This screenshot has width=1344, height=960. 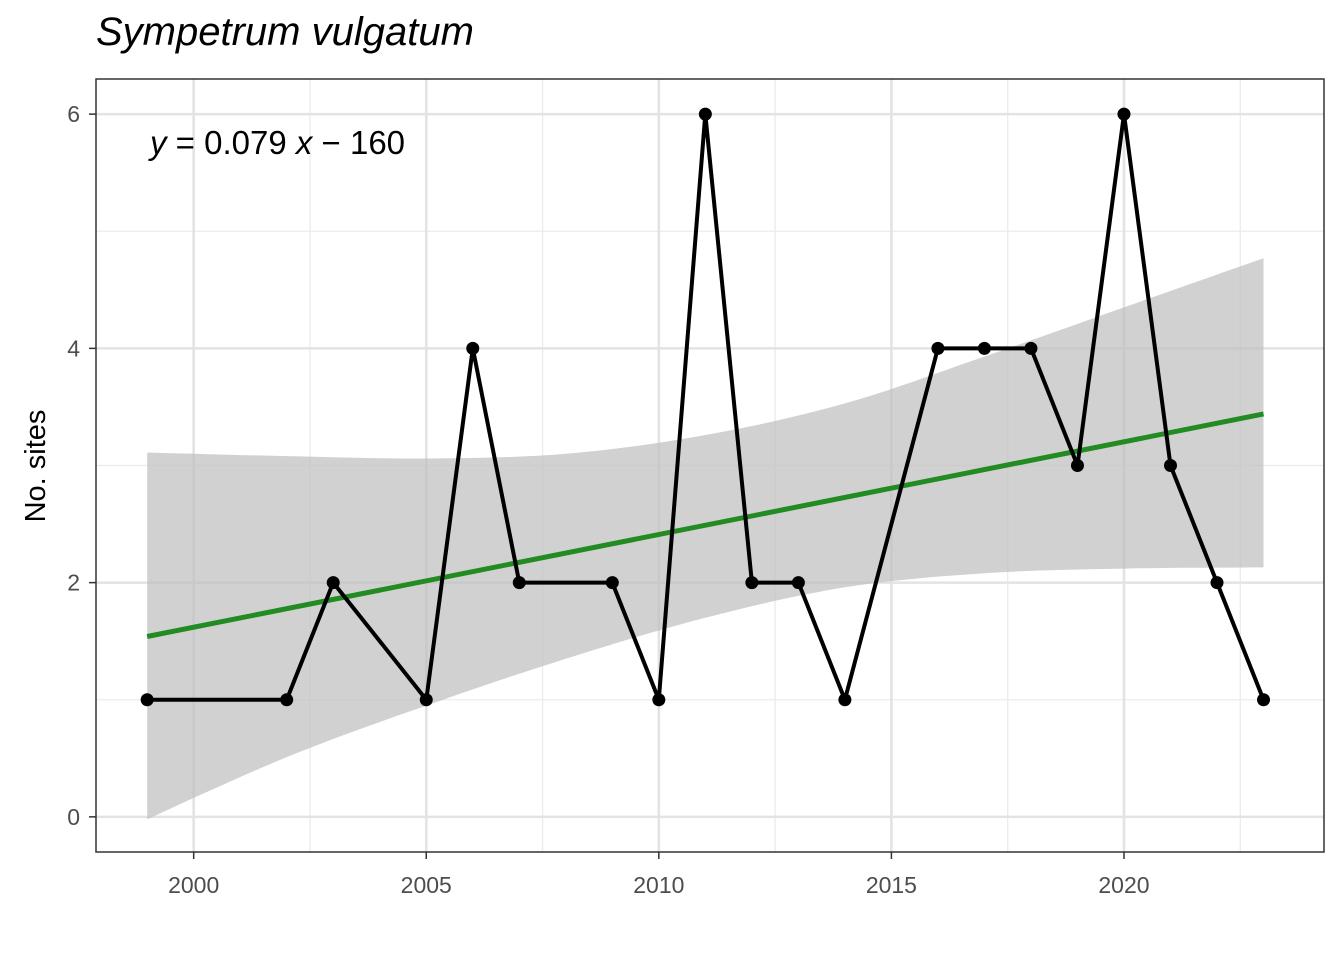 I want to click on equation-variable: x, so click(x=304, y=142).